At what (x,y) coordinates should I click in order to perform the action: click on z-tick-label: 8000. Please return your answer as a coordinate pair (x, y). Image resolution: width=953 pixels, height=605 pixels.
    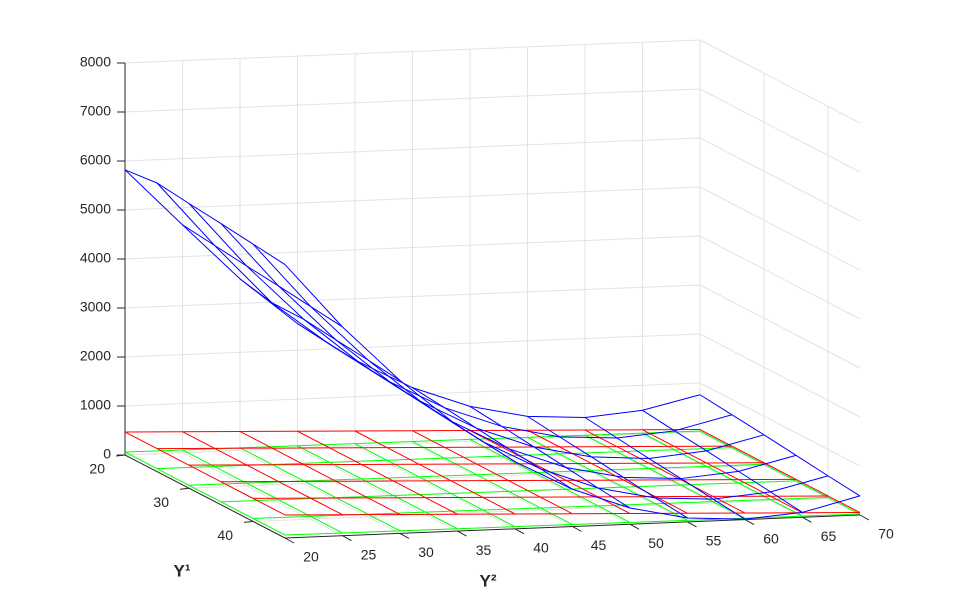
    Looking at the image, I should click on (95, 62).